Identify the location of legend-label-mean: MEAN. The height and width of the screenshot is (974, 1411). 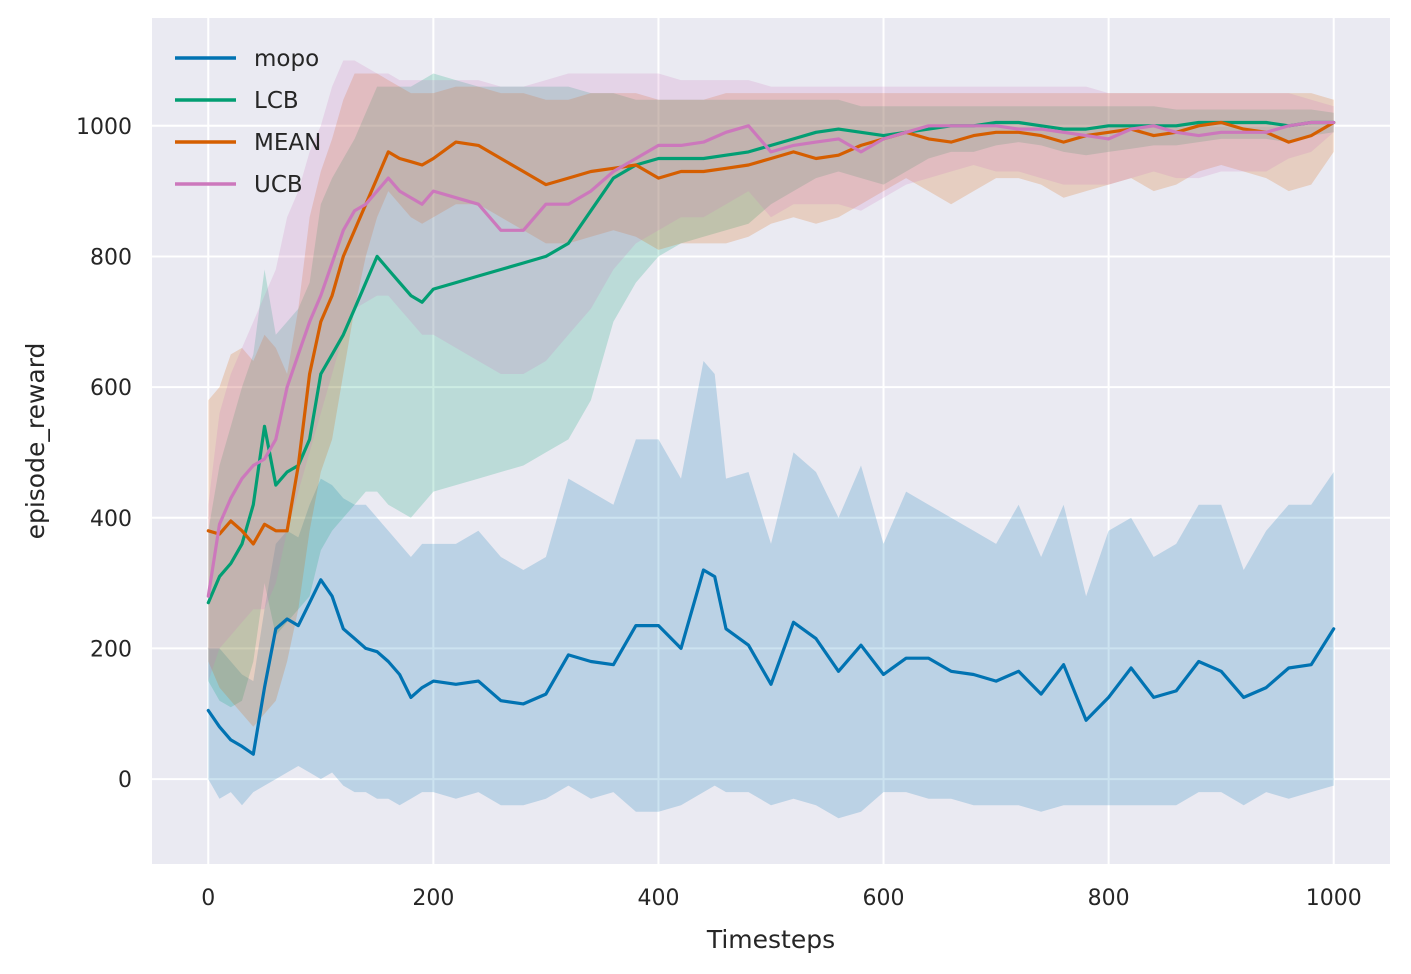
(287, 143).